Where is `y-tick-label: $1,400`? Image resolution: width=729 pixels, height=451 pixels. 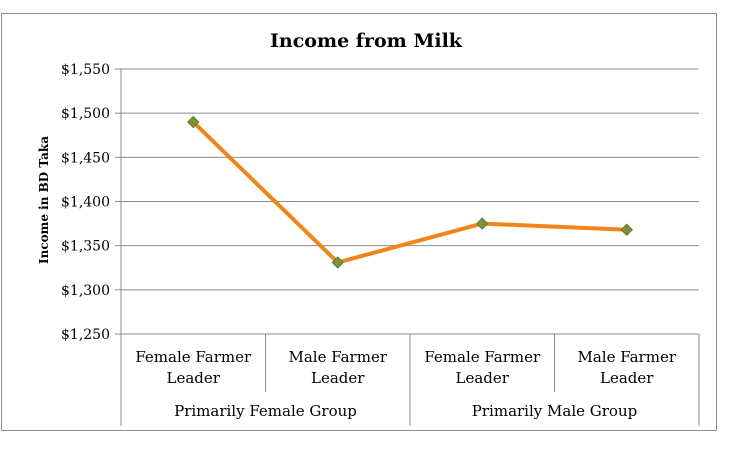 y-tick-label: $1,400 is located at coordinates (85, 203).